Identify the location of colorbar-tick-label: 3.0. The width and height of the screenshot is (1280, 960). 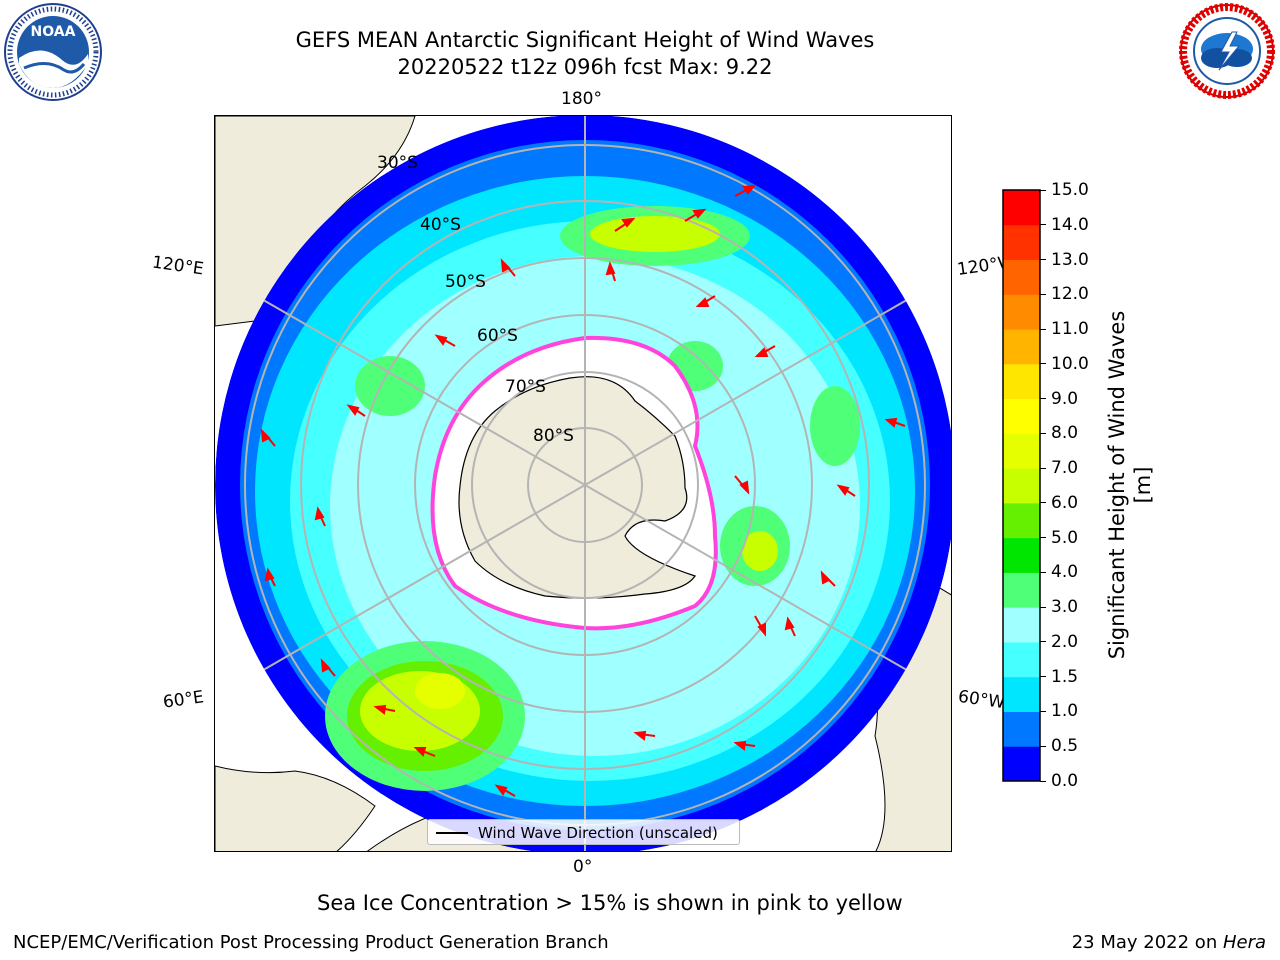
(1065, 607).